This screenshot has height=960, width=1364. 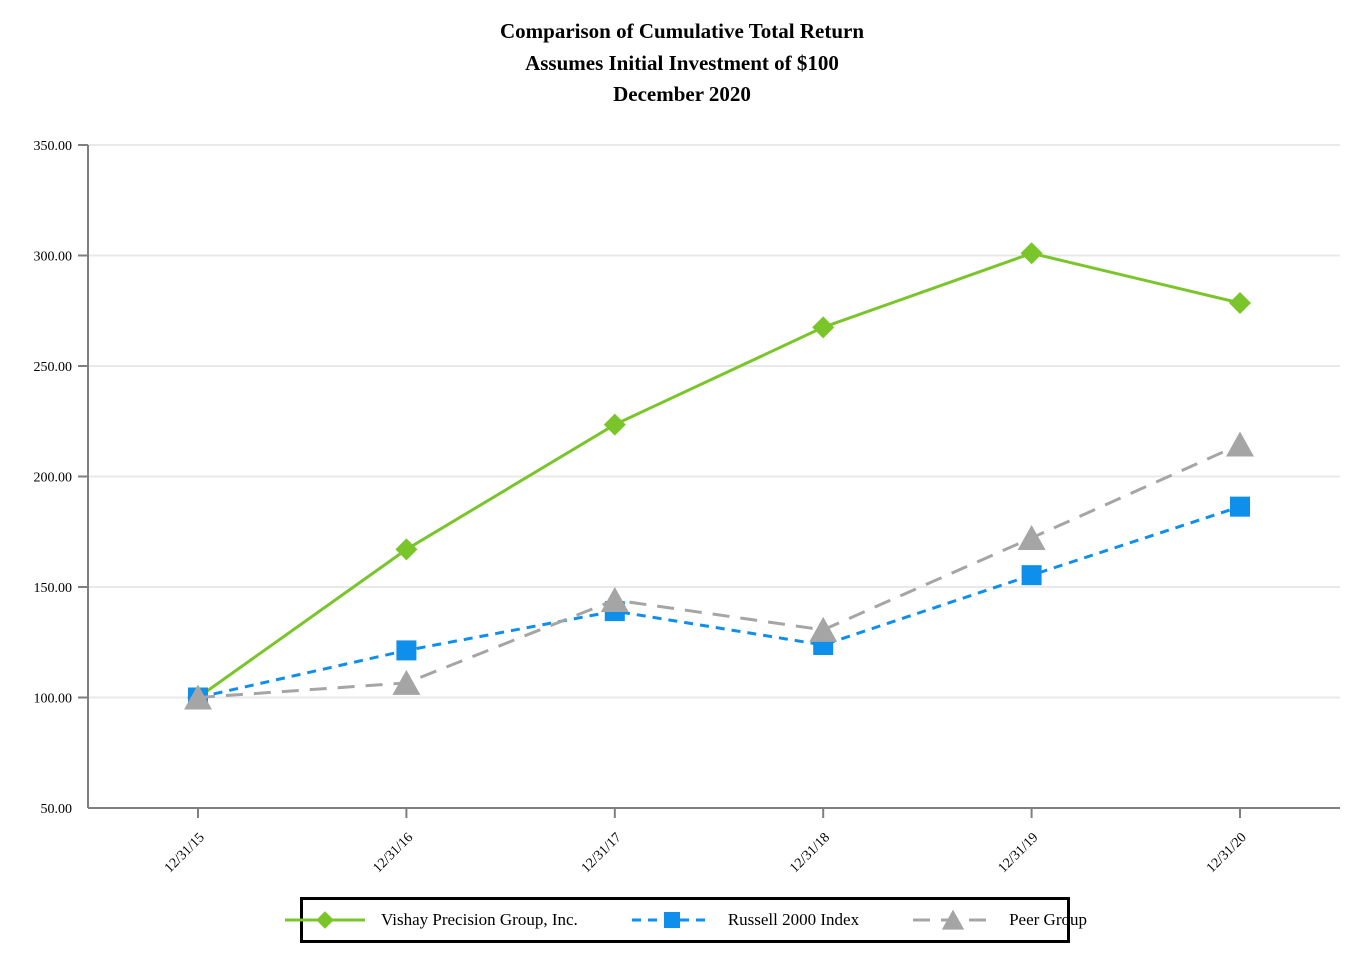 I want to click on legend-sample-diamond-line, so click(x=325, y=920).